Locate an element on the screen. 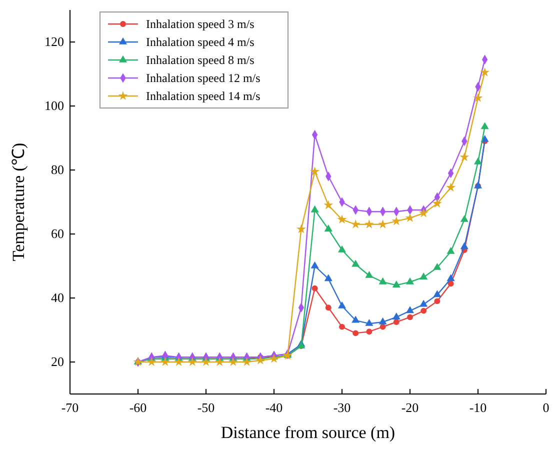  y-tick-label: 20 is located at coordinates (57, 361).